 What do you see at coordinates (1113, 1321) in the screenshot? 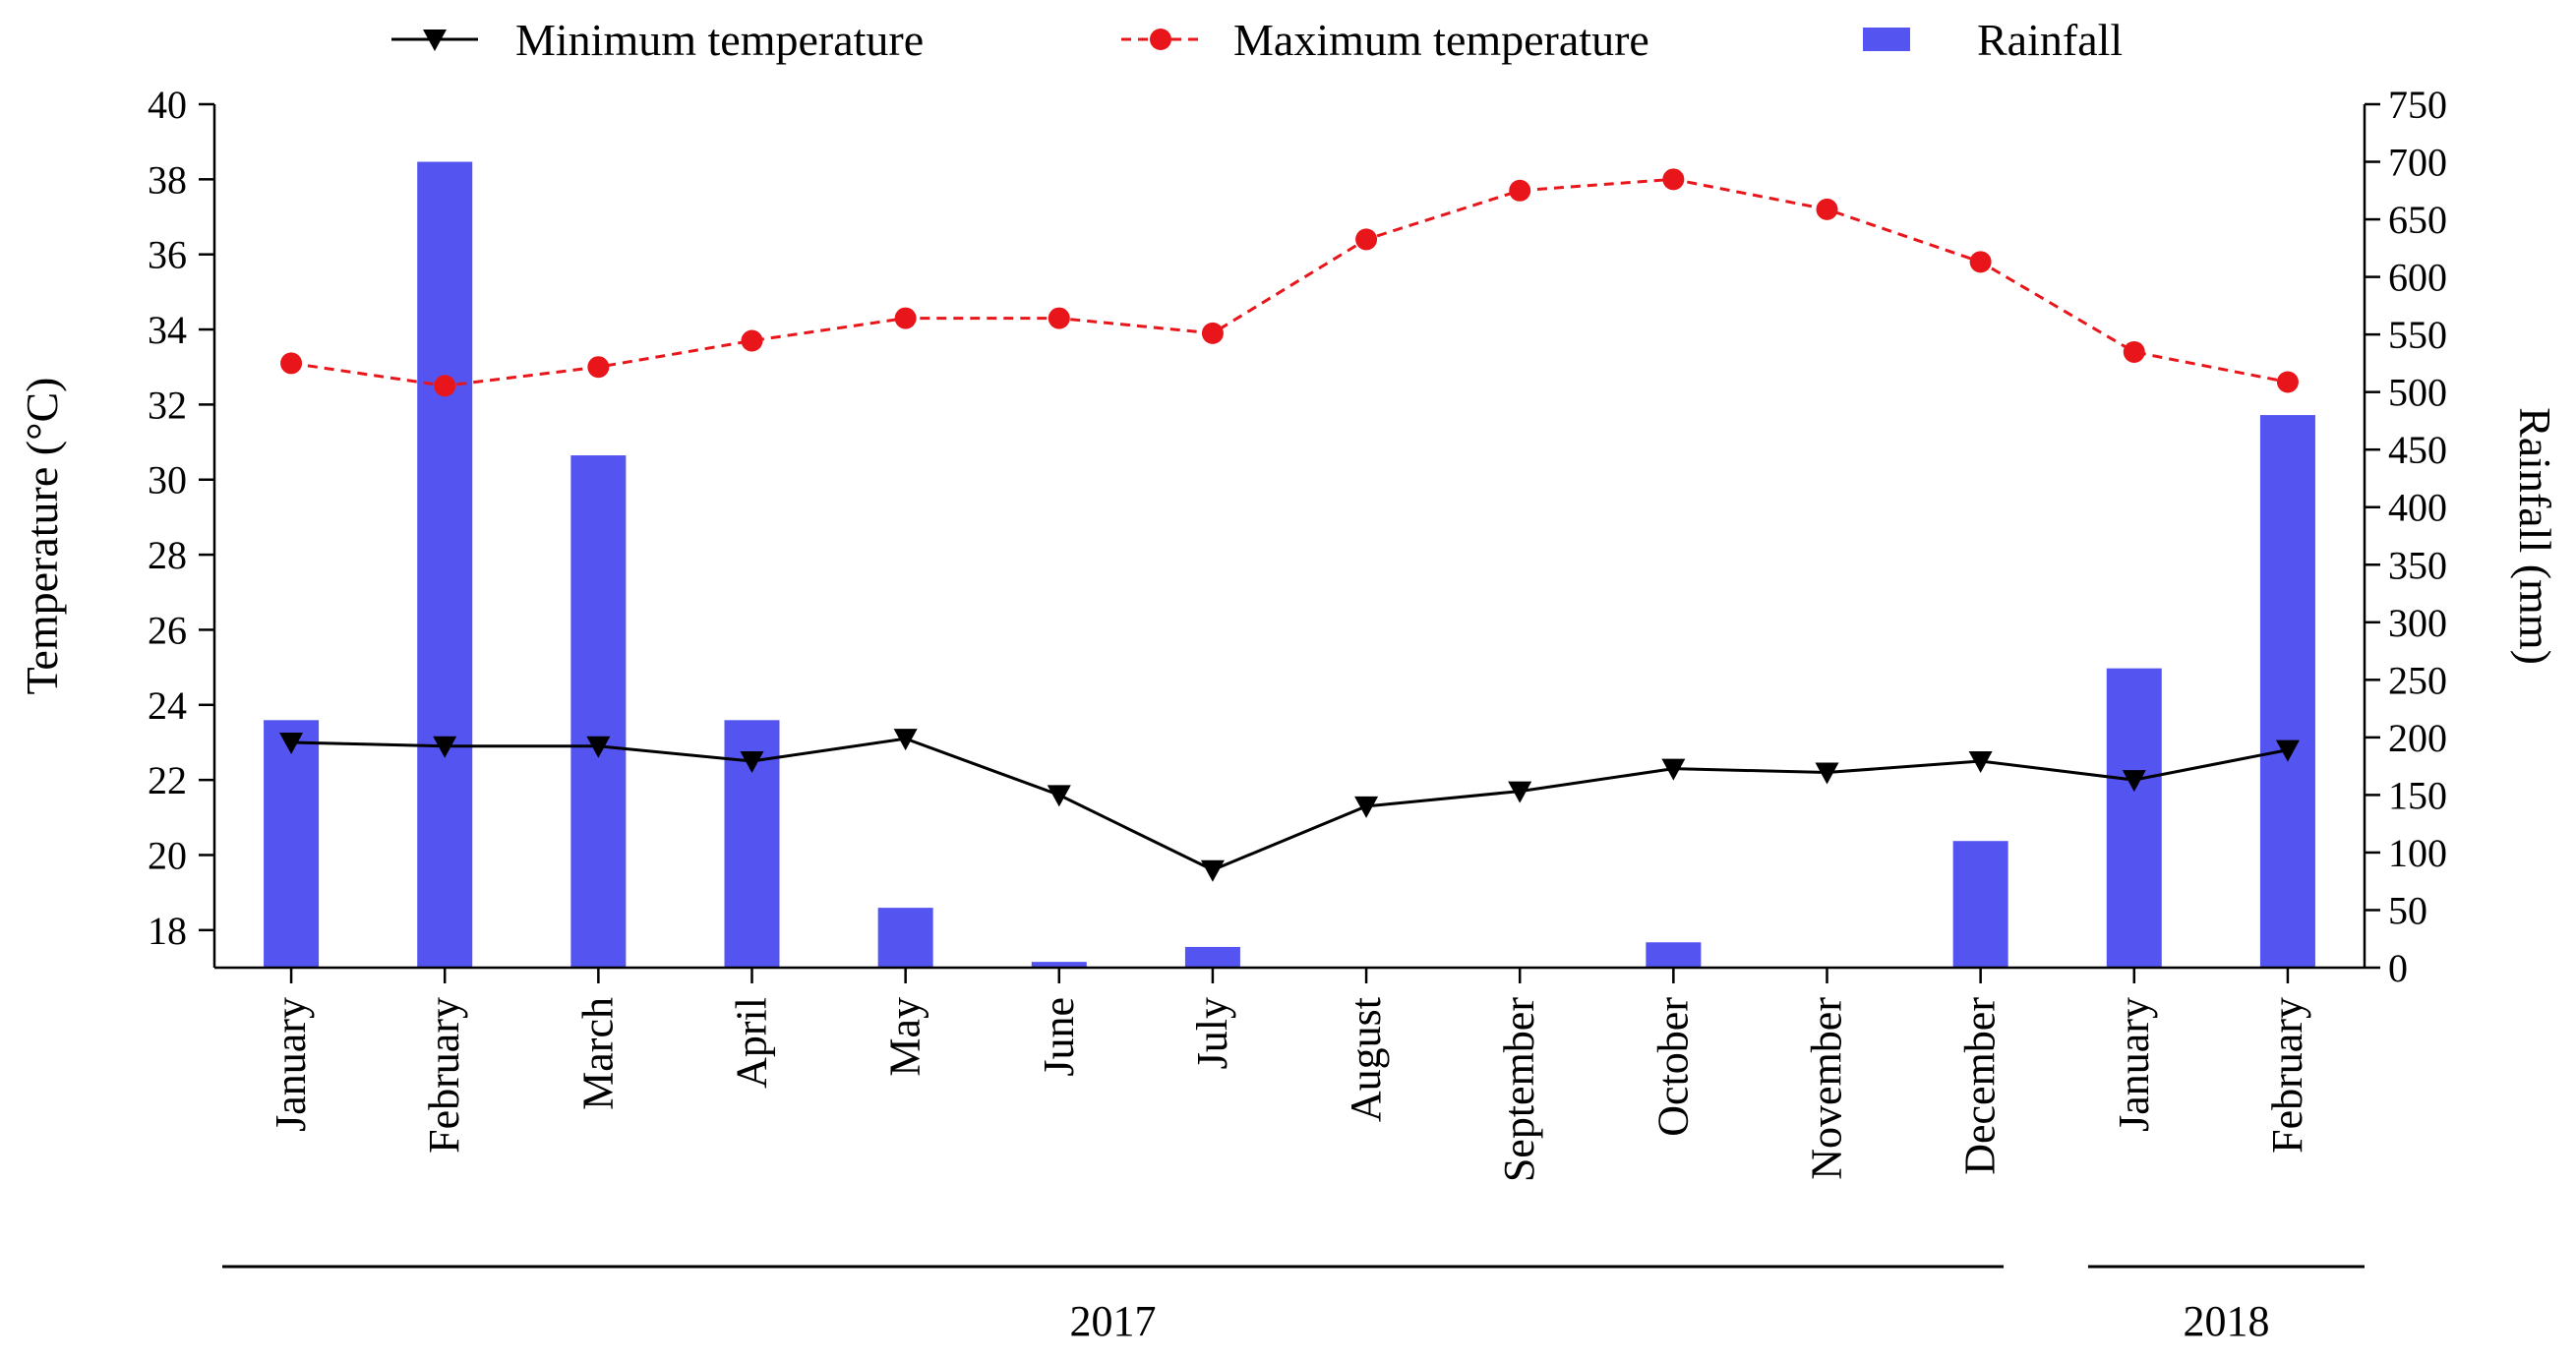
I see `year-label: 2017` at bounding box center [1113, 1321].